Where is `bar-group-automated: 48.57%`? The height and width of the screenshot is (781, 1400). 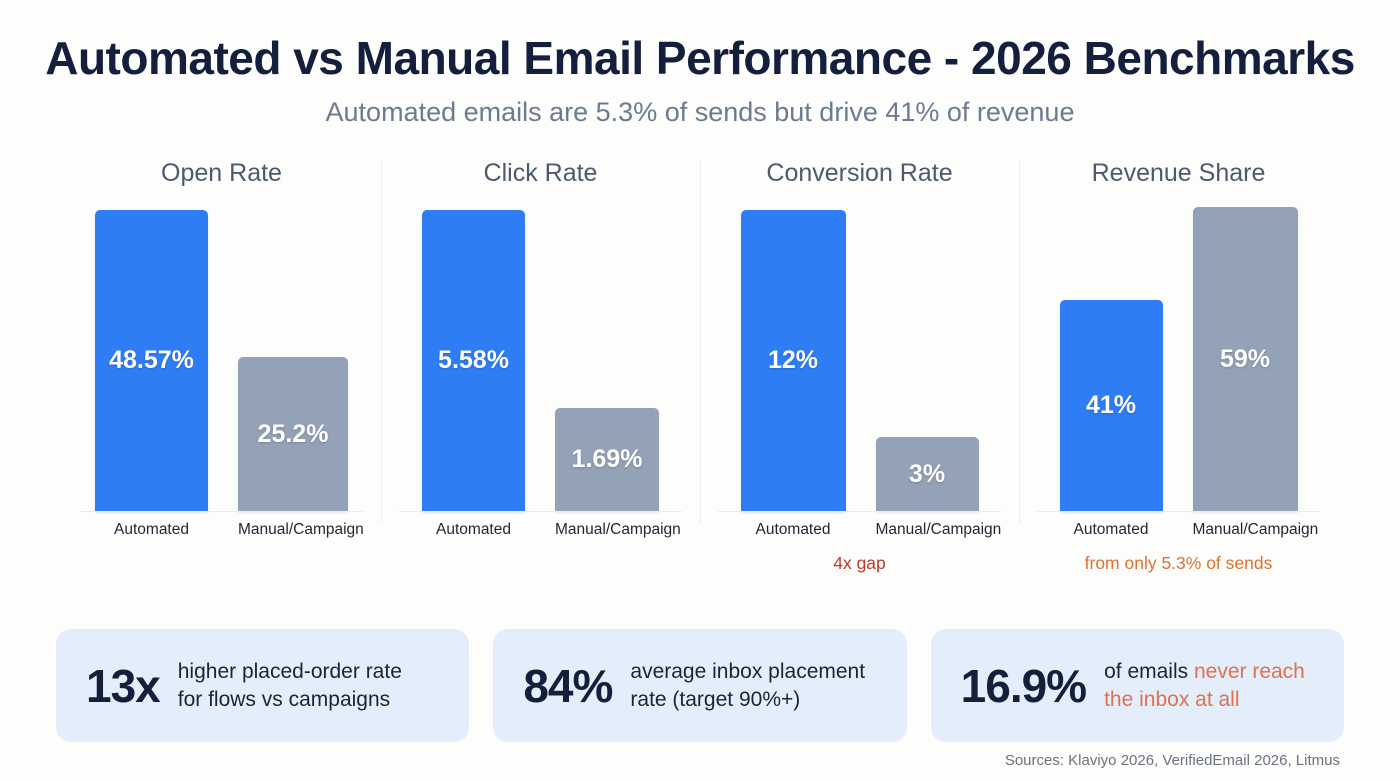
bar-group-automated: 48.57% is located at coordinates (151, 353).